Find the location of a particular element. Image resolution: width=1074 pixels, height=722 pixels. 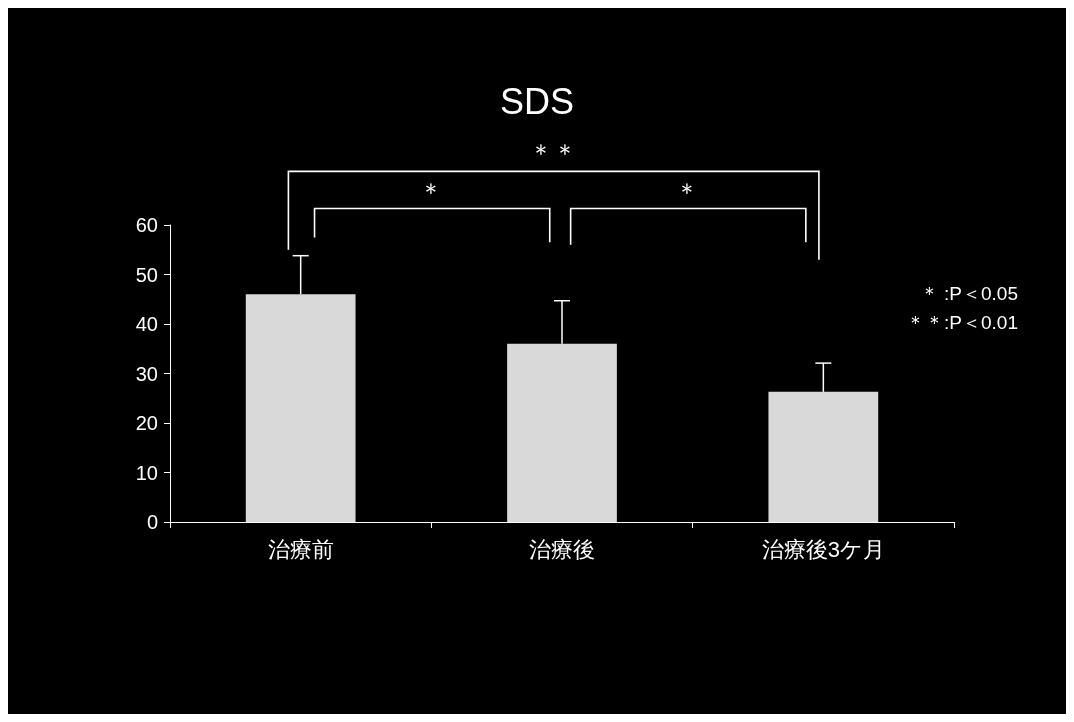

y-tick-label: 40 is located at coordinates (146, 324).